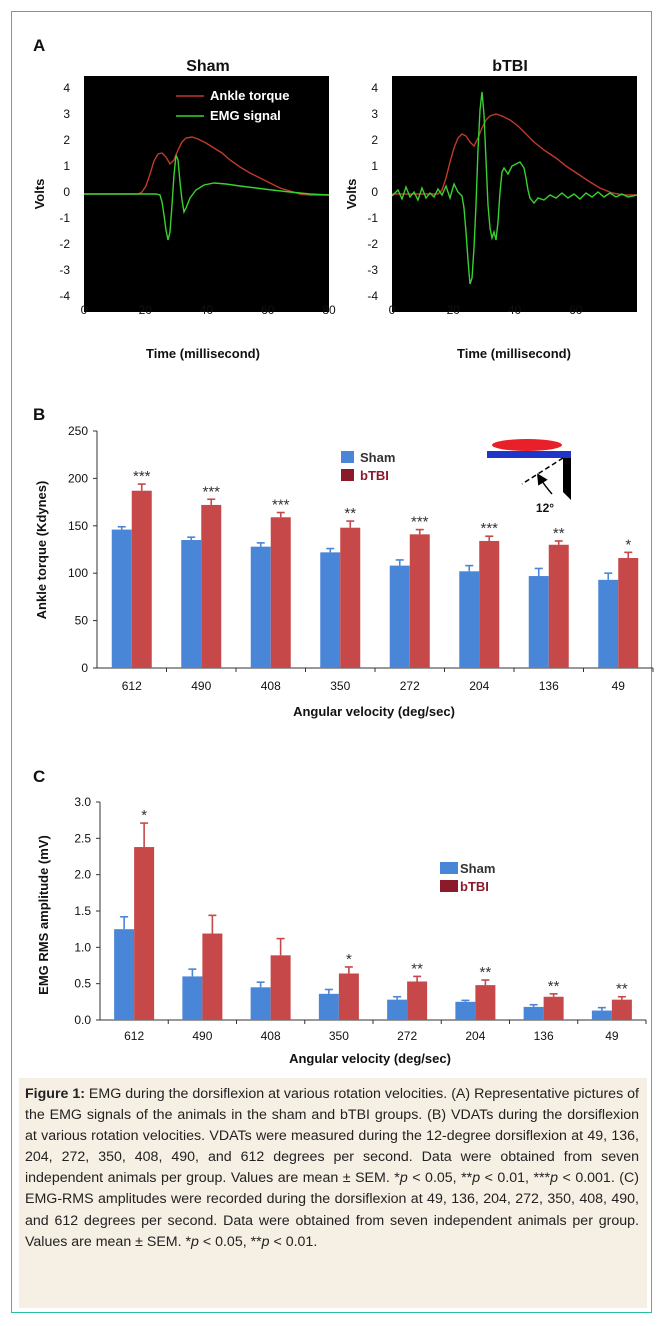 This screenshot has width=665, height=1326. Describe the element at coordinates (82, 911) in the screenshot. I see `y-tick-label: 1.5` at that location.